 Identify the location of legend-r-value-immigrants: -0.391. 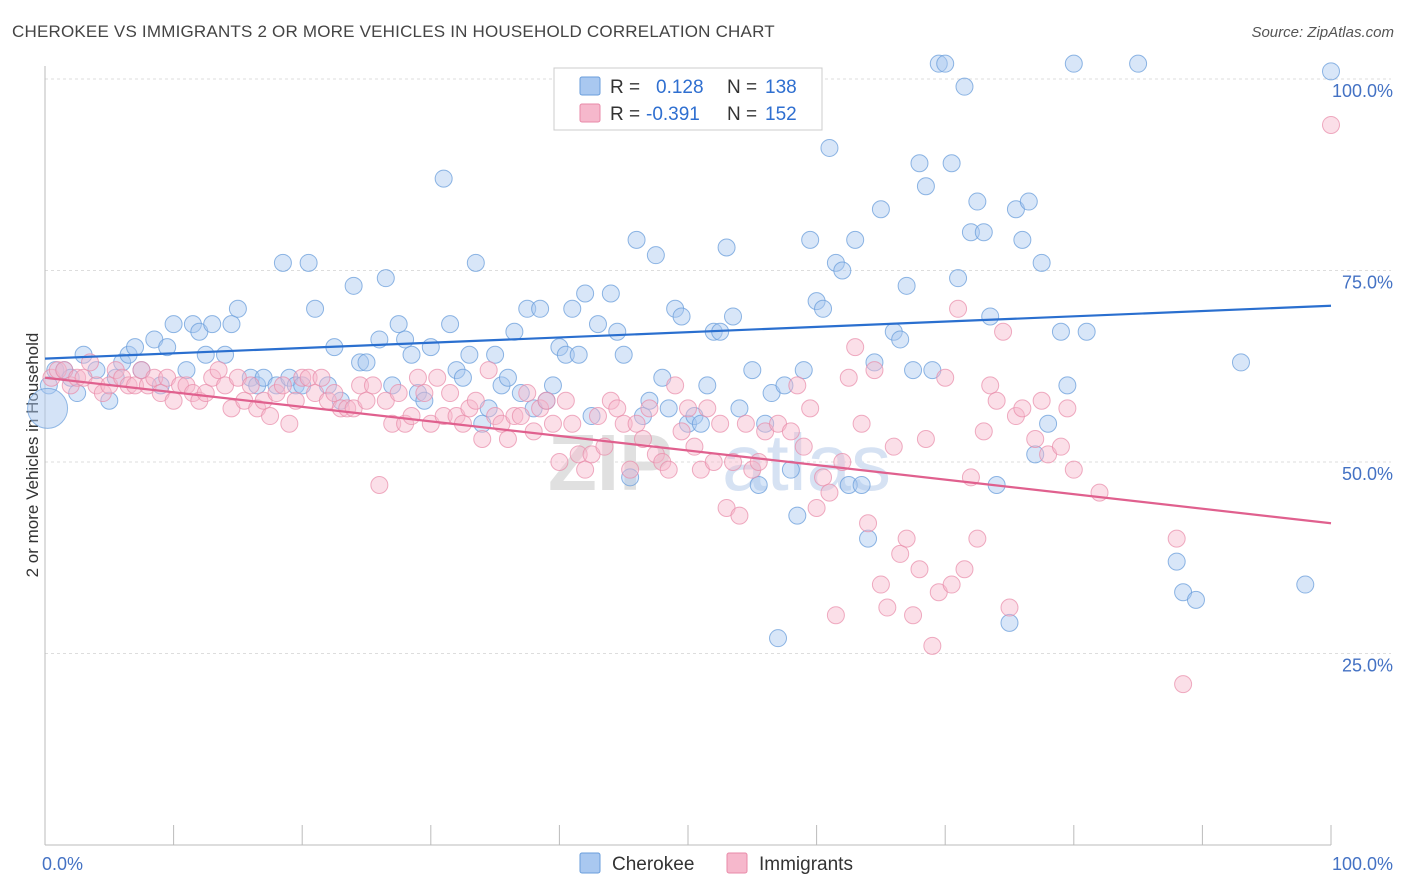
(673, 114).